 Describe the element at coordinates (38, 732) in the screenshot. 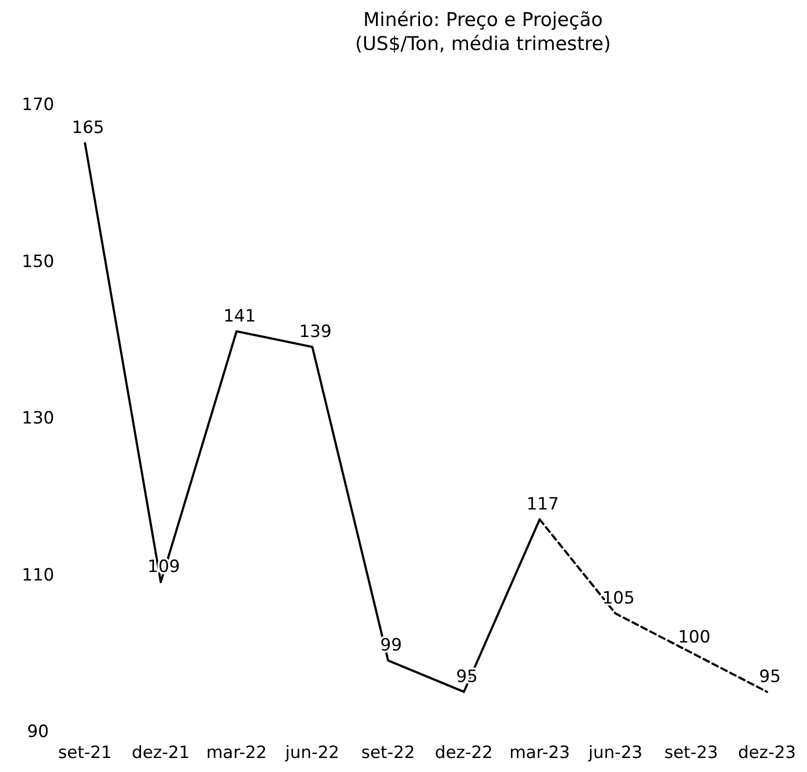

I see `y-tick-label: 90` at that location.